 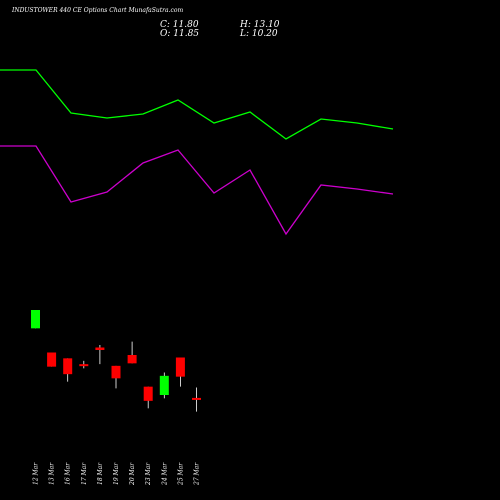 What do you see at coordinates (116, 361) in the screenshot?
I see `candles-group` at bounding box center [116, 361].